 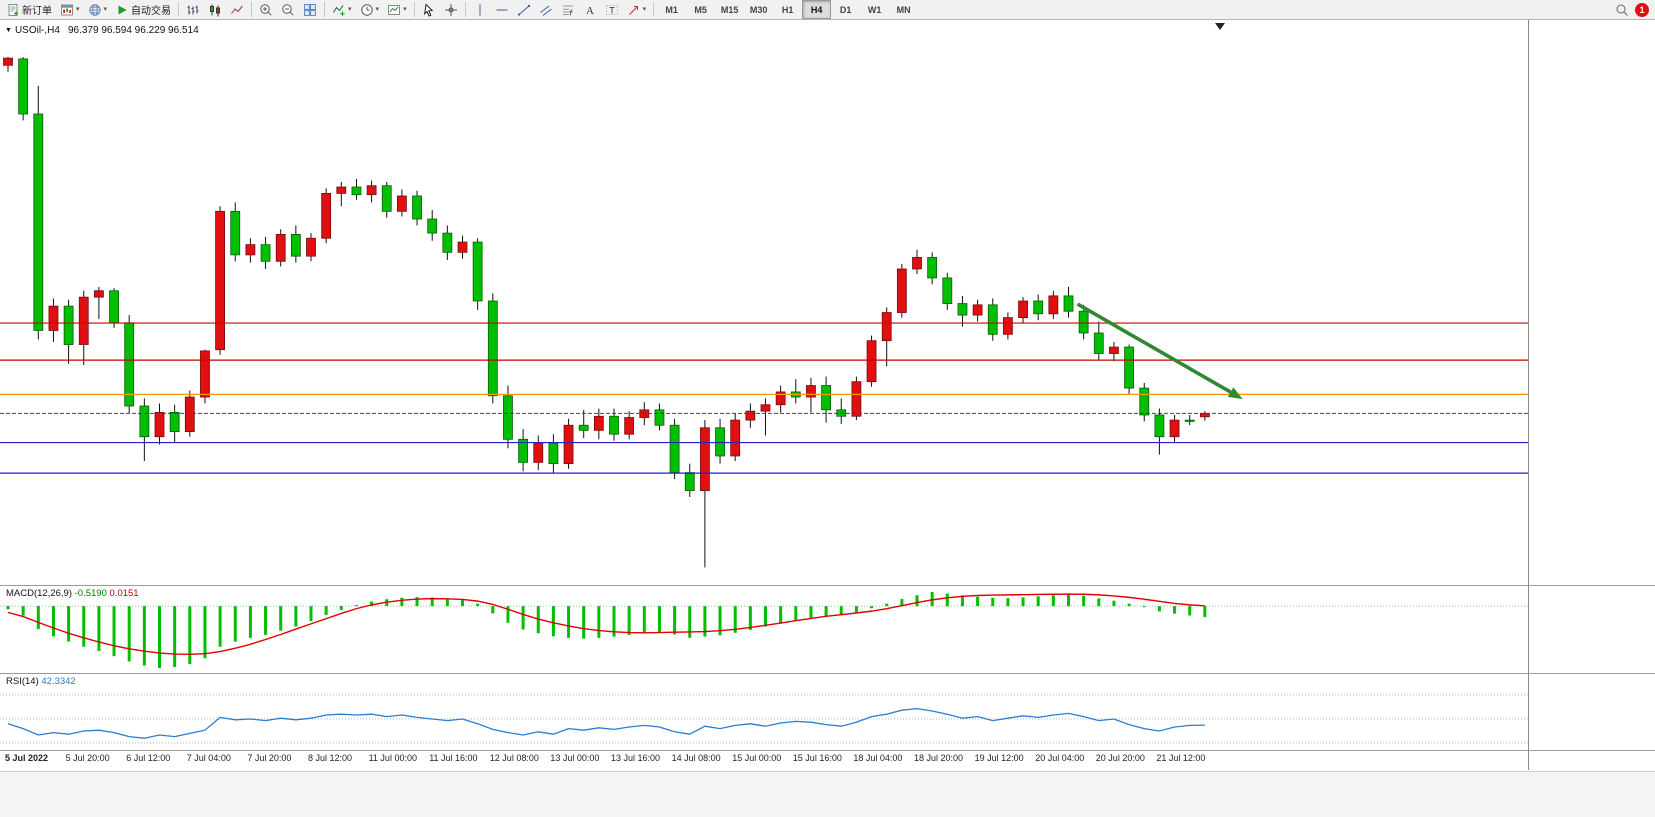 What do you see at coordinates (339, 10) in the screenshot?
I see `add-indicator-icon` at bounding box center [339, 10].